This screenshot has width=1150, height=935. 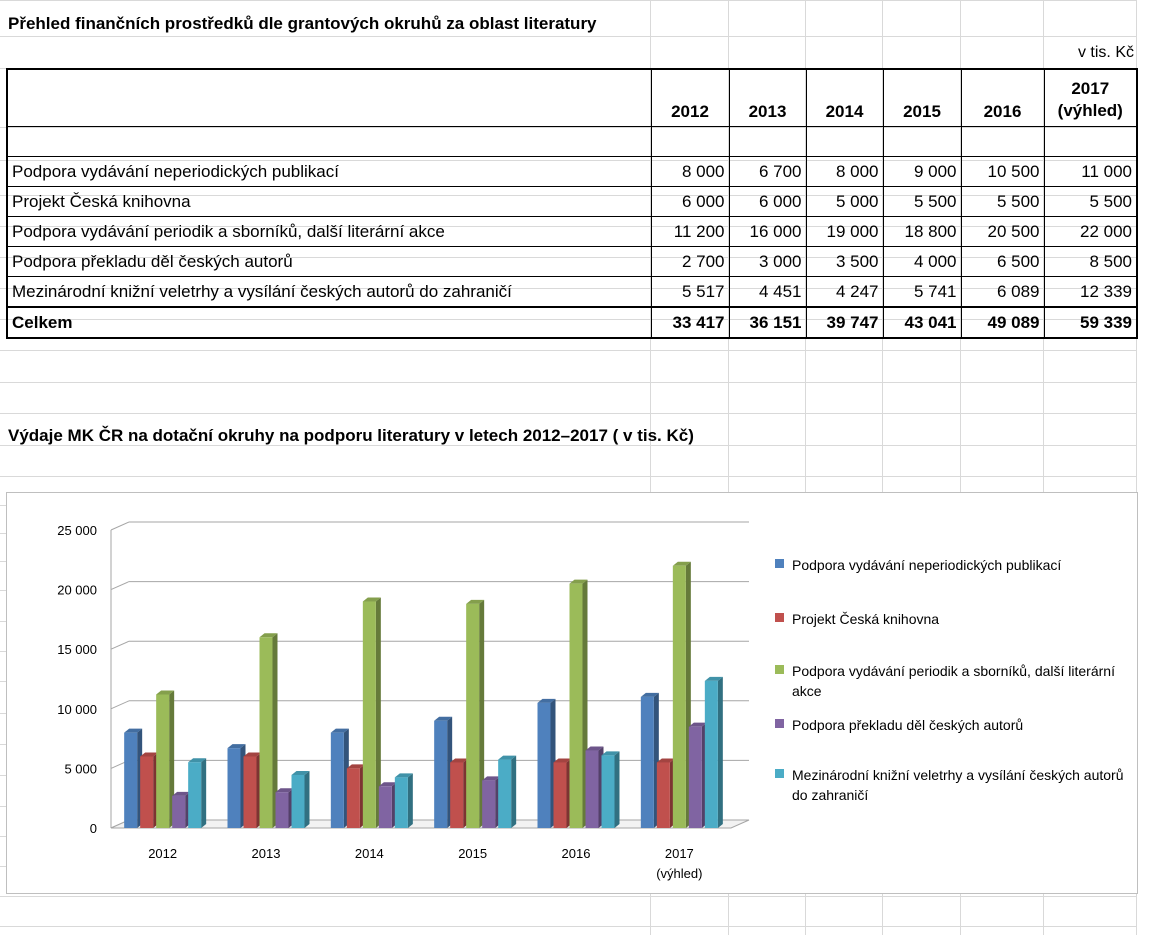 What do you see at coordinates (844, 322) in the screenshot?
I see `value-cell: 39 747` at bounding box center [844, 322].